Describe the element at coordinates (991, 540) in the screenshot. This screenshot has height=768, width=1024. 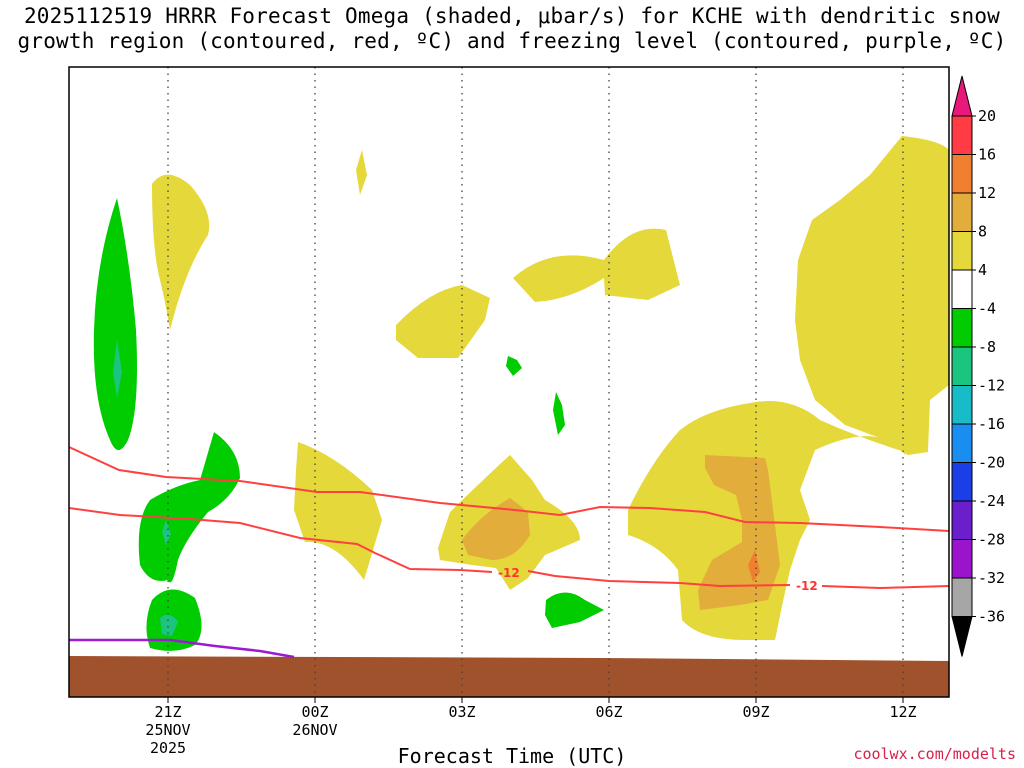
I see `colorbar-label: -28` at that location.